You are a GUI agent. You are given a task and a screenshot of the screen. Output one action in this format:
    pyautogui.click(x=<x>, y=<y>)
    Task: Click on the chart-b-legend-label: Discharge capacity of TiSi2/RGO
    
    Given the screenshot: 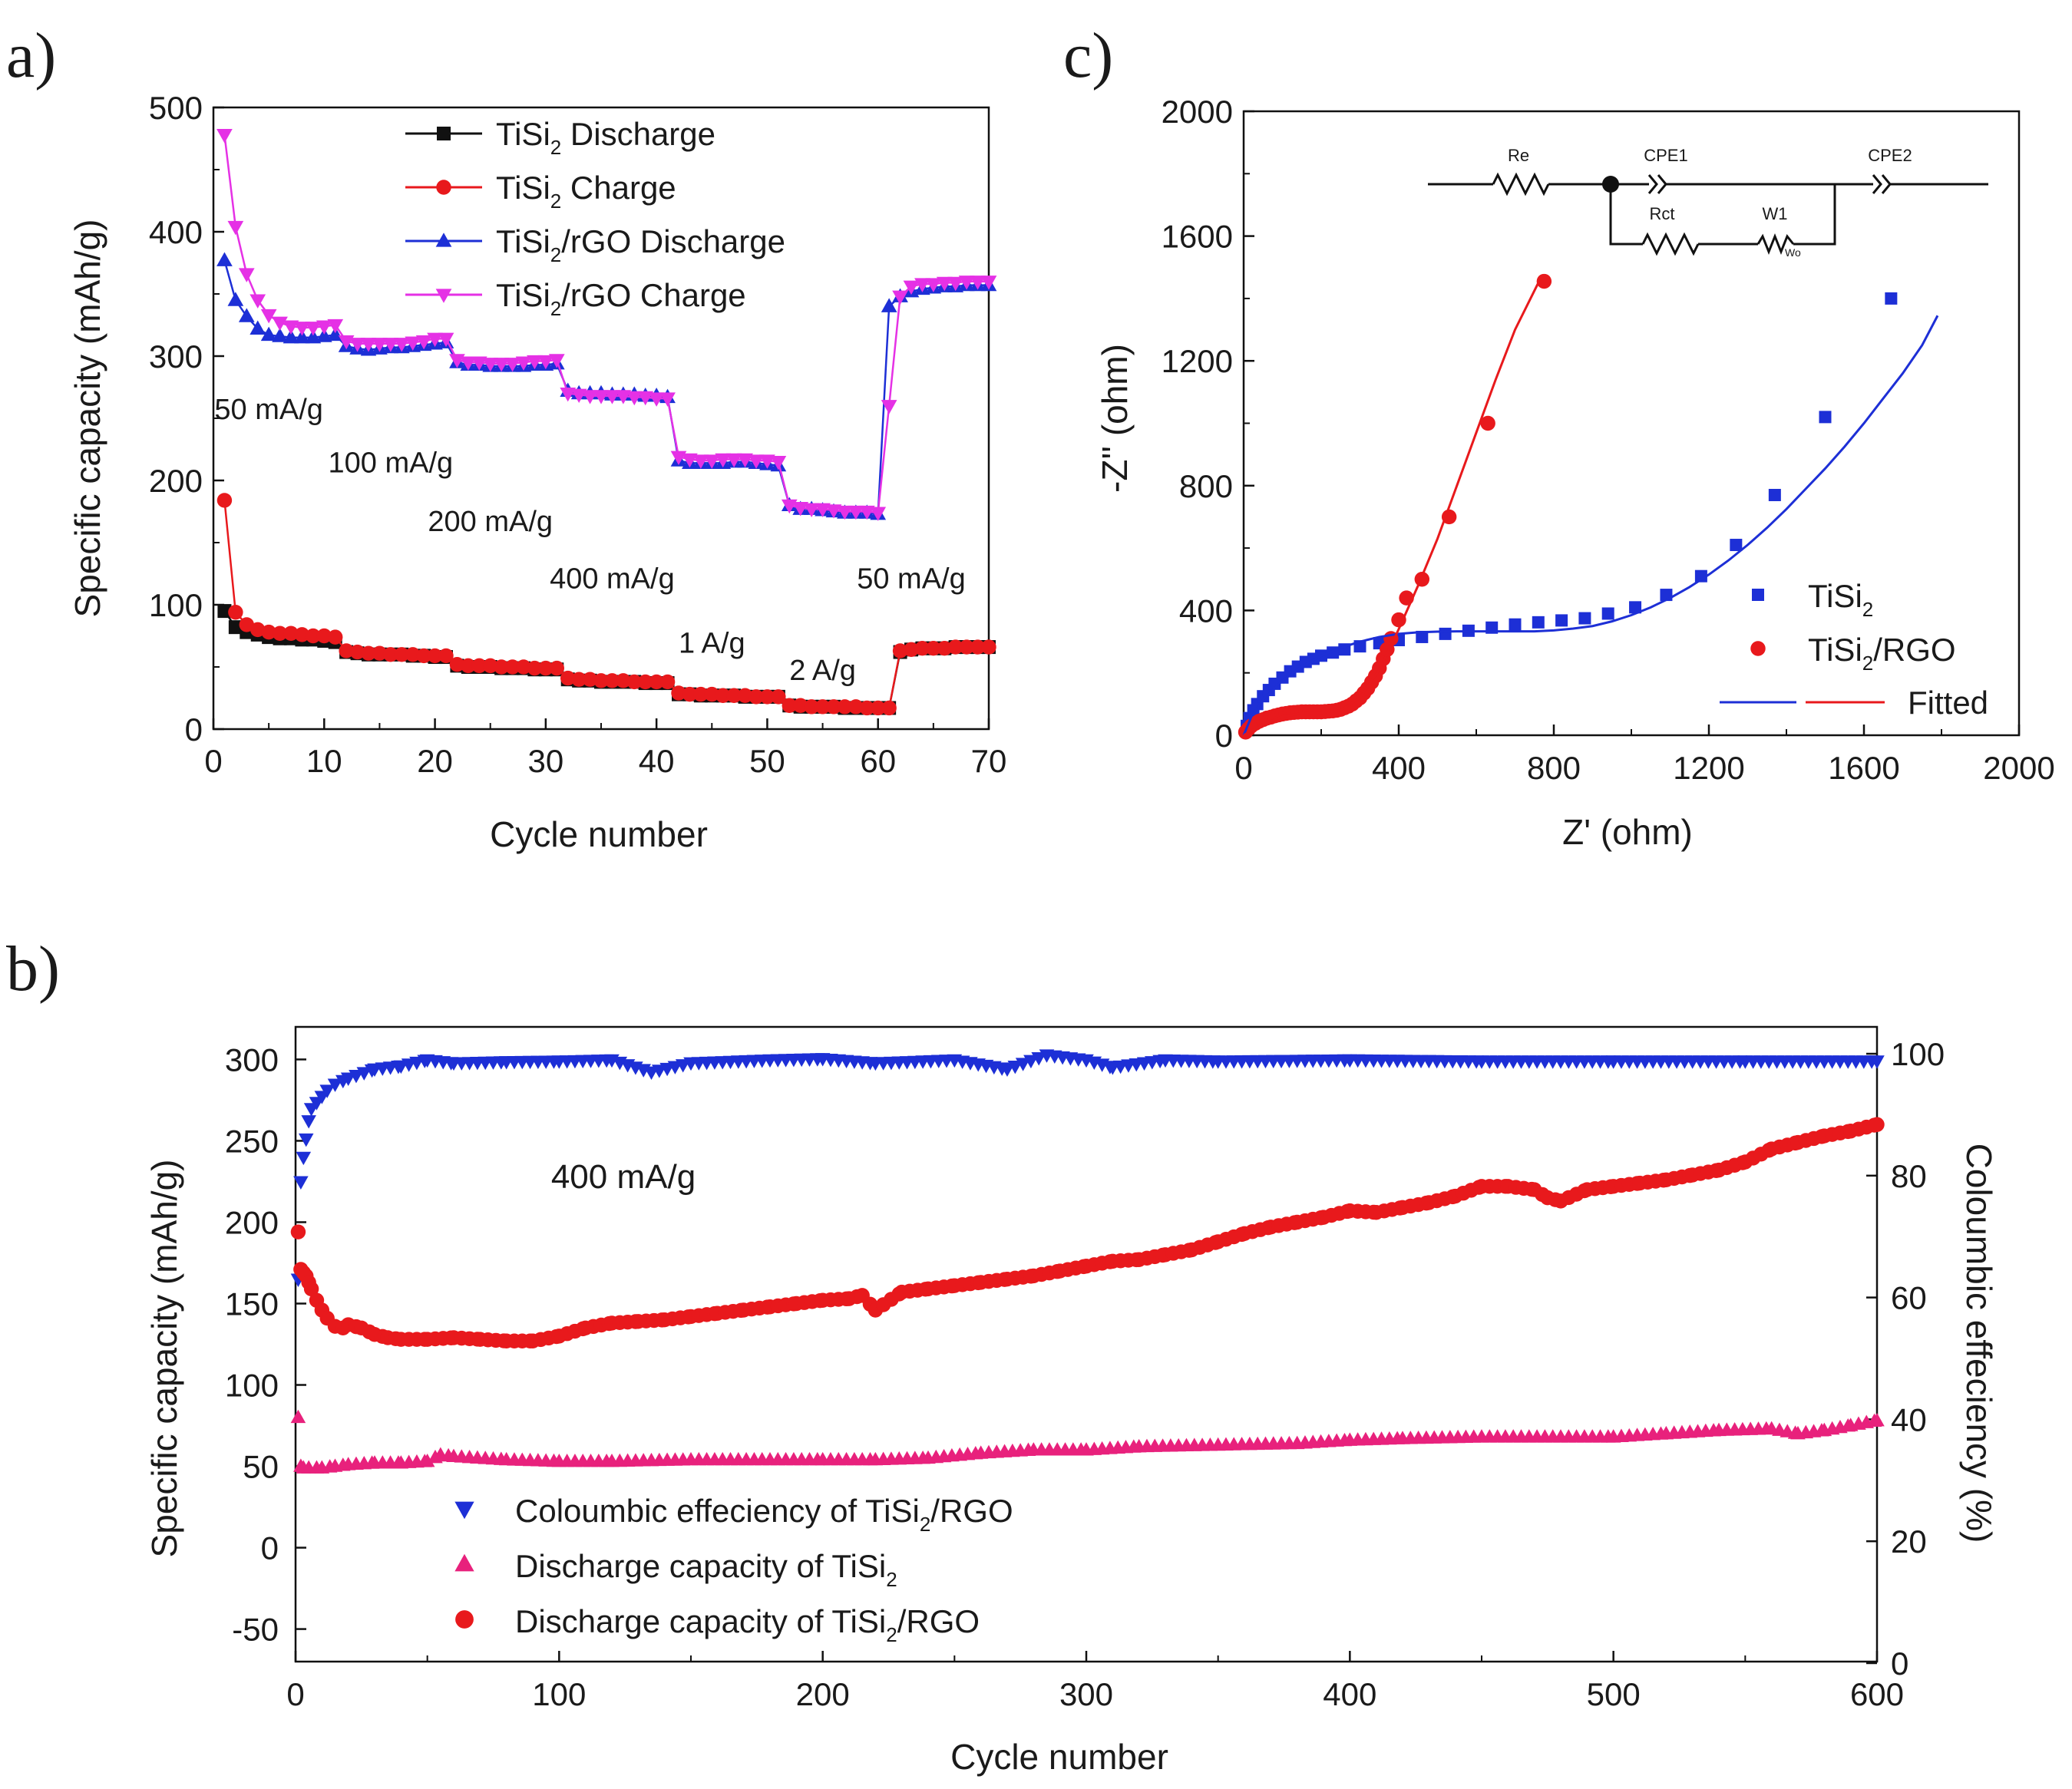 What is the action you would take?
    pyautogui.click(x=748, y=1624)
    